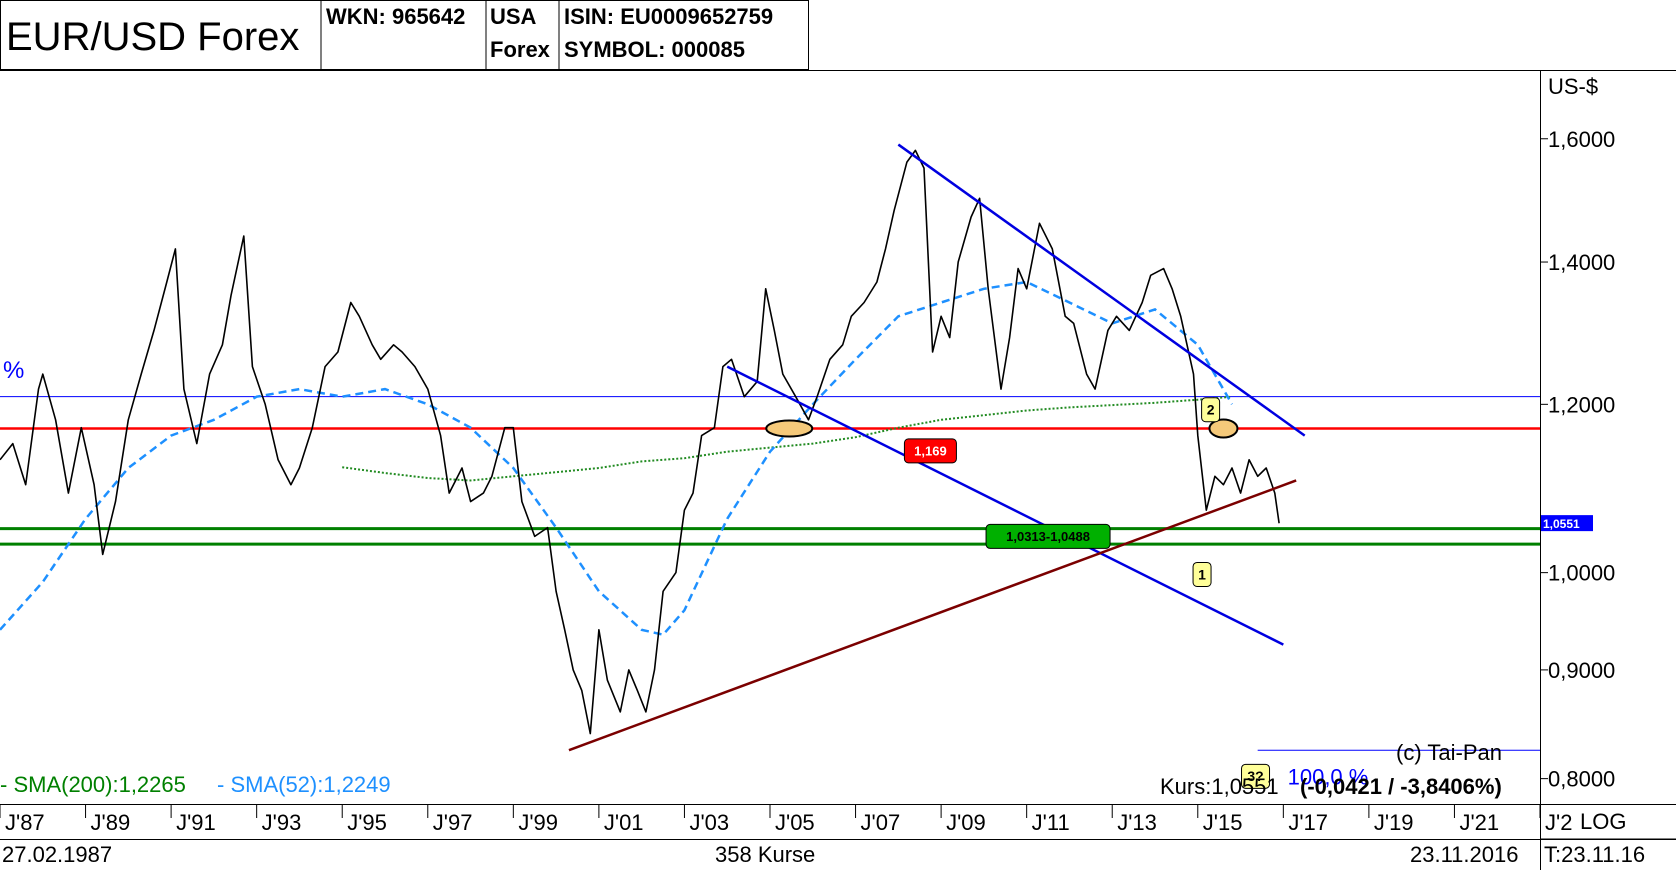  Describe the element at coordinates (395, 16) in the screenshot. I see `wkn-label: WKN: 965642` at that location.